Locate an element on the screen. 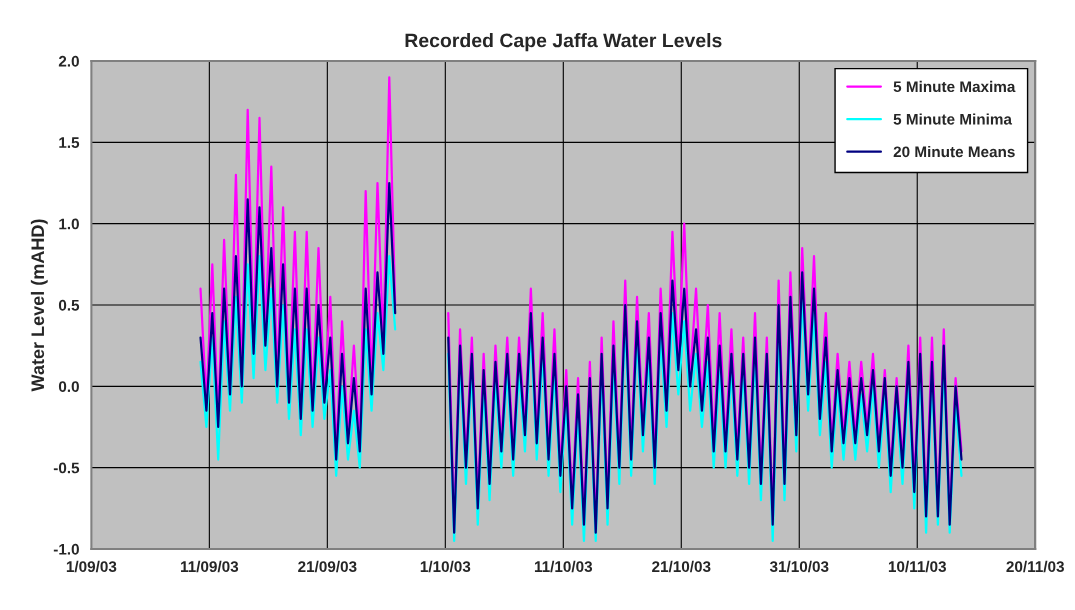  y-tick-label: -1.0 is located at coordinates (66, 549).